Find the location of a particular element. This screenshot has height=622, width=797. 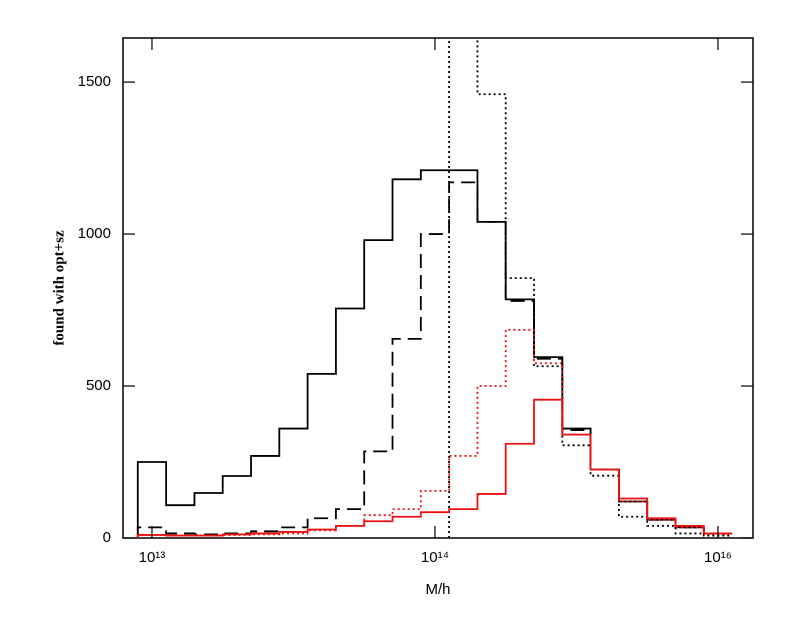

y-tick-label: 500 is located at coordinates (98, 385).